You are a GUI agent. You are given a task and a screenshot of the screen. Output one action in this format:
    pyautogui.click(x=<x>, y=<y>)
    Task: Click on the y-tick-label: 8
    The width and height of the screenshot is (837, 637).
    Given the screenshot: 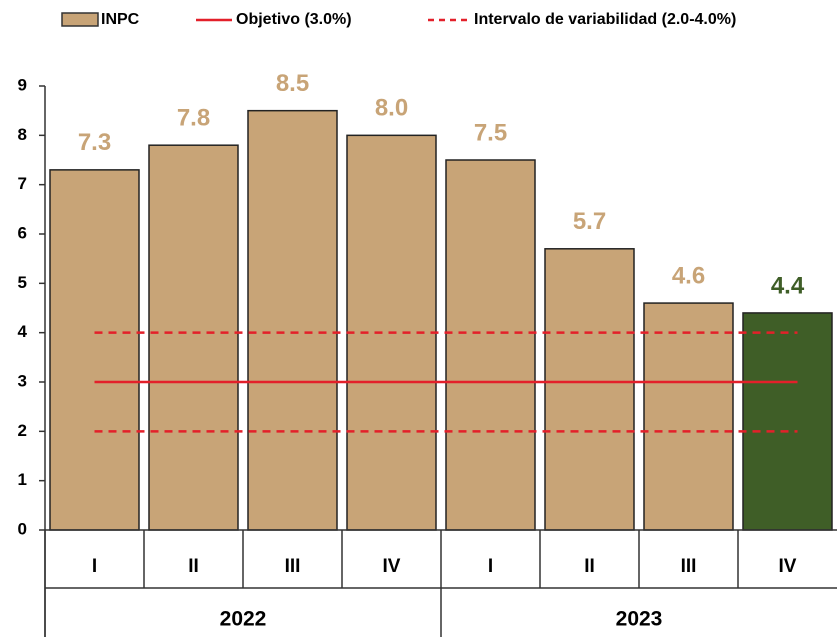 What is the action you would take?
    pyautogui.click(x=22, y=134)
    